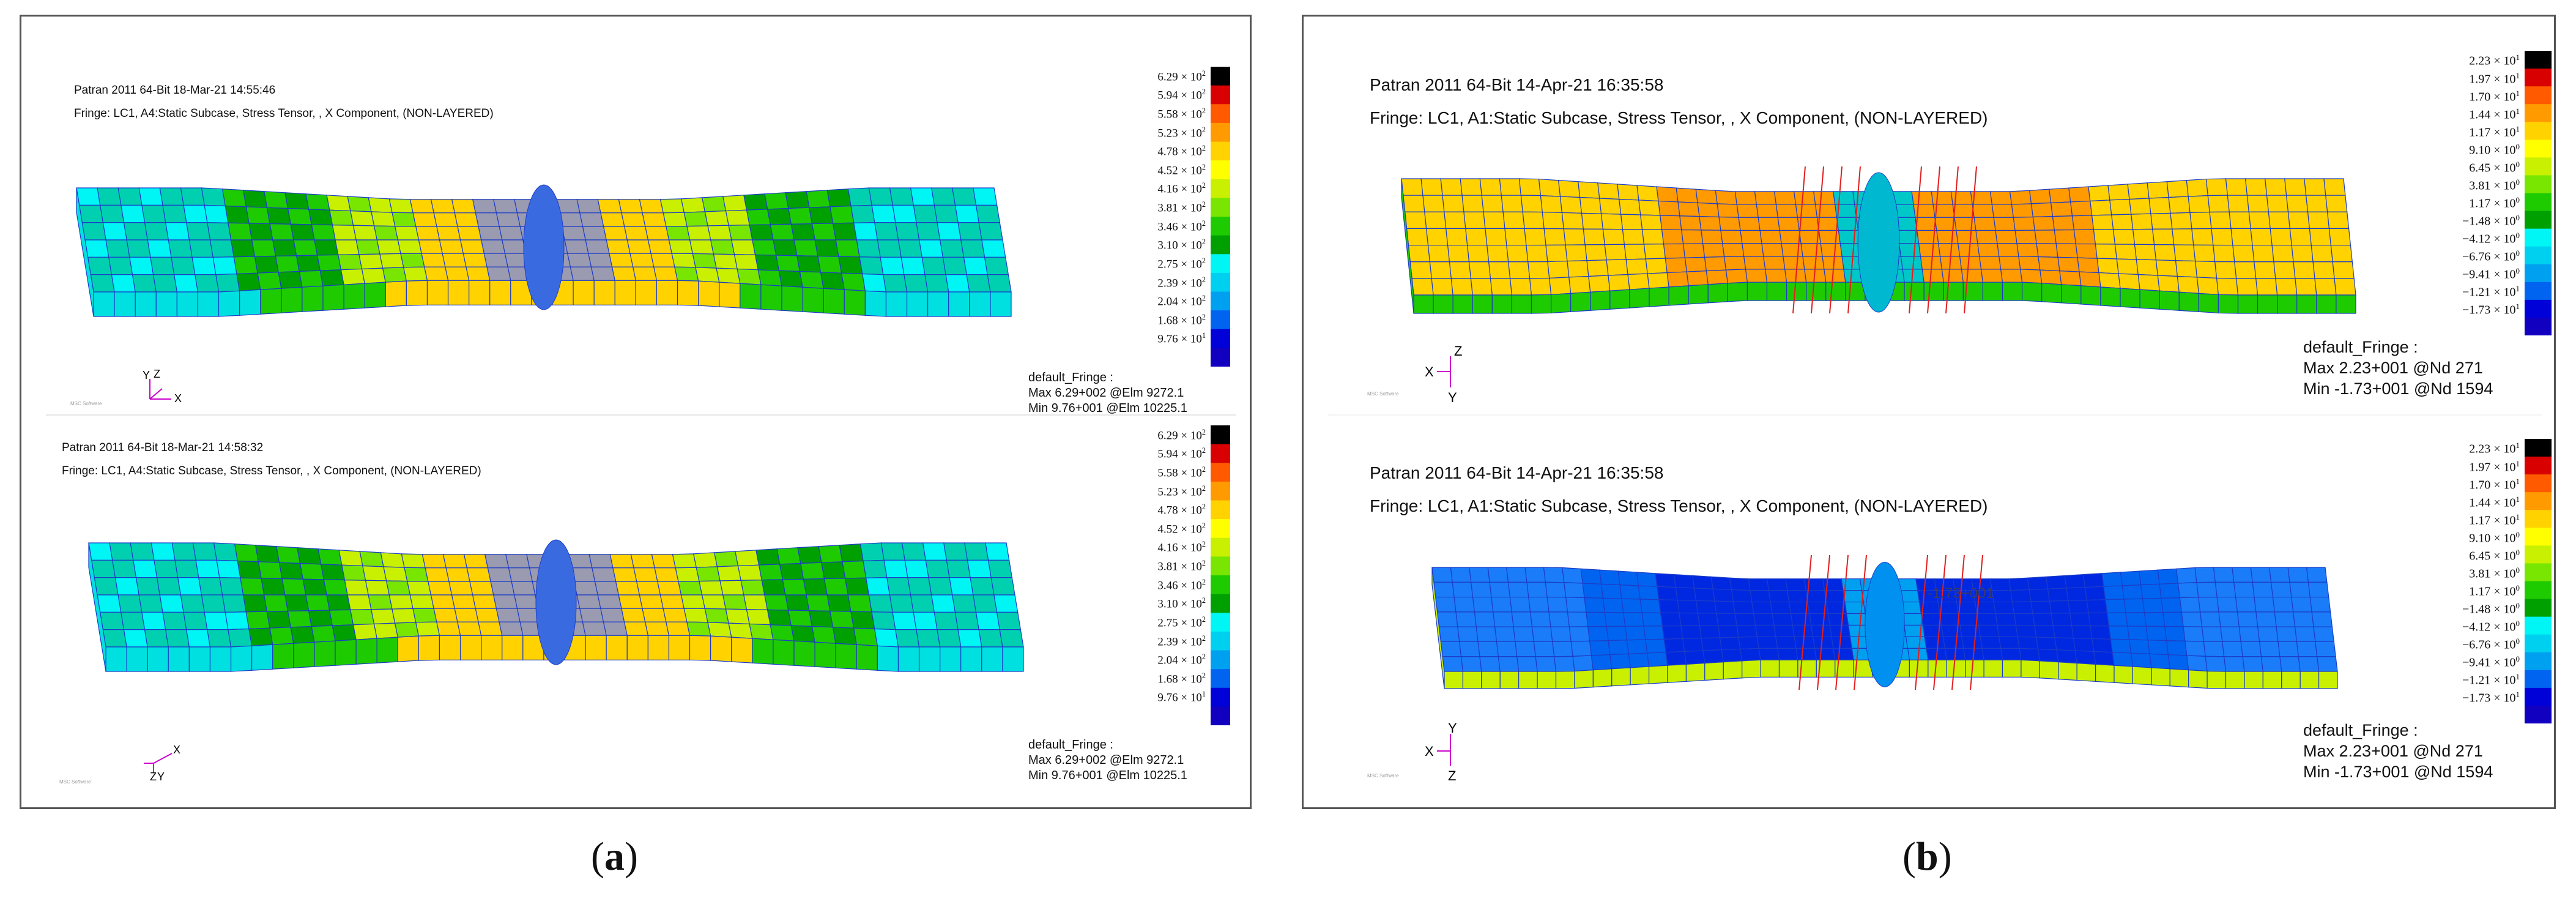 This screenshot has width=2576, height=904. Describe the element at coordinates (556, 605) in the screenshot. I see `mesh-body` at that location.